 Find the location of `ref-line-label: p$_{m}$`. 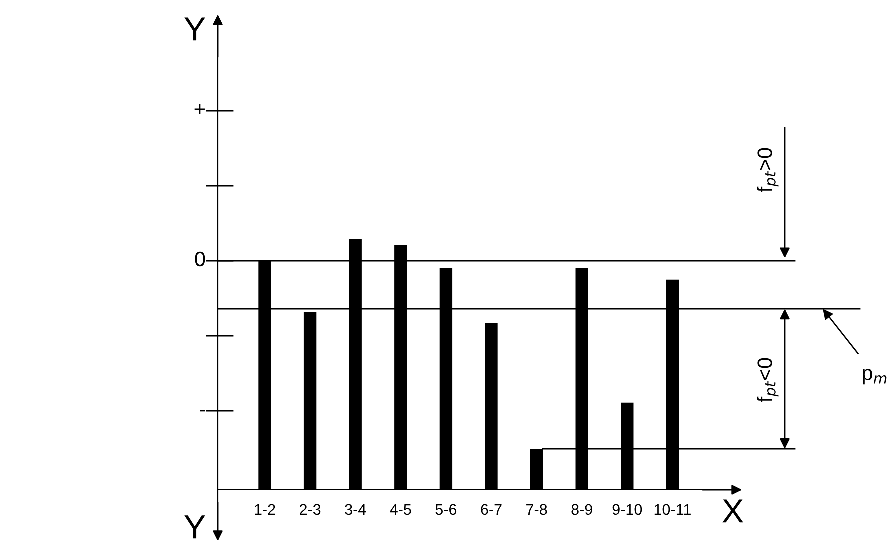

ref-line-label: p$_{m}$ is located at coordinates (875, 377).